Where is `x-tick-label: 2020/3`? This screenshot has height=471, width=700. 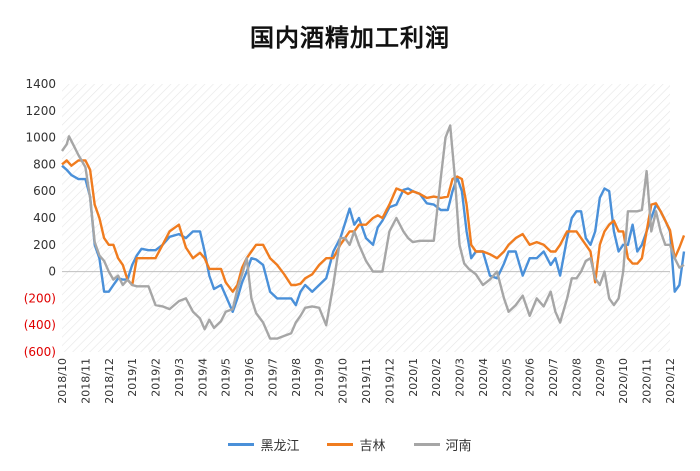 x-tick-label: 2020/3 is located at coordinates (460, 377).